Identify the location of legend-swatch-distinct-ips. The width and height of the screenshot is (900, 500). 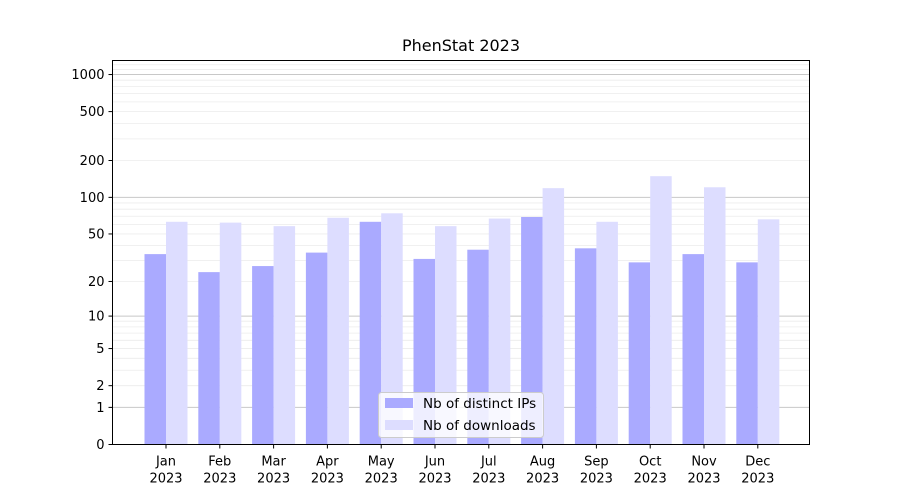
(399, 403).